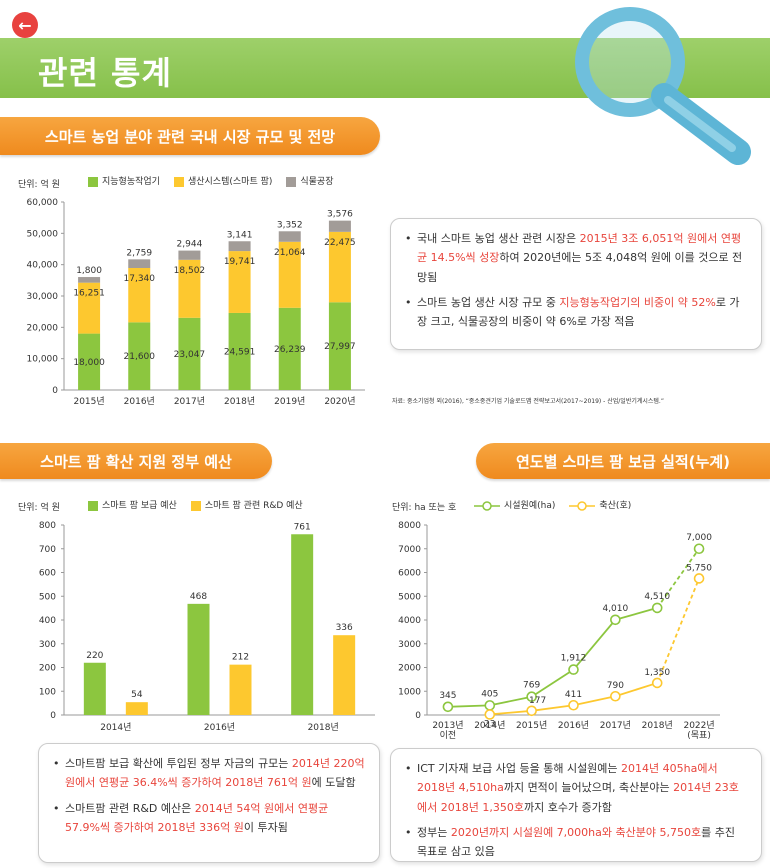  Describe the element at coordinates (43, 328) in the screenshot. I see `y-tick-label: 20,000` at that location.